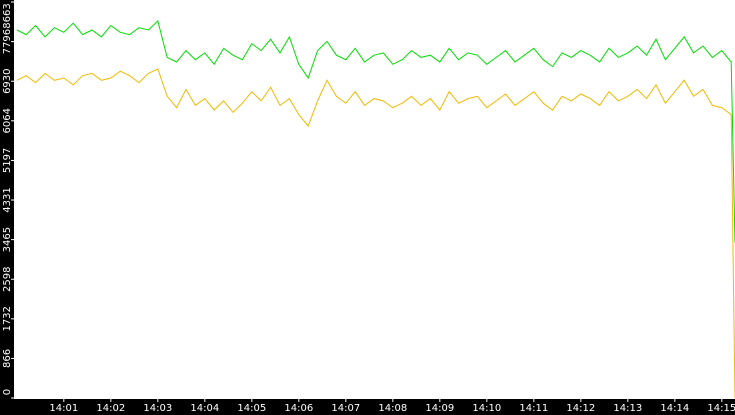 The image size is (735, 415). I want to click on y-tick-label: 3465, so click(7, 239).